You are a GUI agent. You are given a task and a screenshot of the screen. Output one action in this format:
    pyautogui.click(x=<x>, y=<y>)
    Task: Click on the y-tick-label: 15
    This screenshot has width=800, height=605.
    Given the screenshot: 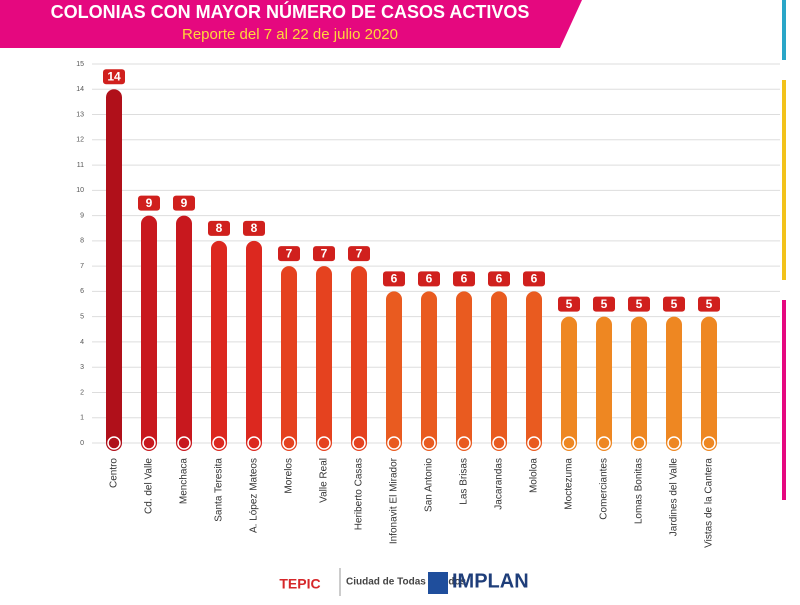 What is the action you would take?
    pyautogui.click(x=80, y=64)
    